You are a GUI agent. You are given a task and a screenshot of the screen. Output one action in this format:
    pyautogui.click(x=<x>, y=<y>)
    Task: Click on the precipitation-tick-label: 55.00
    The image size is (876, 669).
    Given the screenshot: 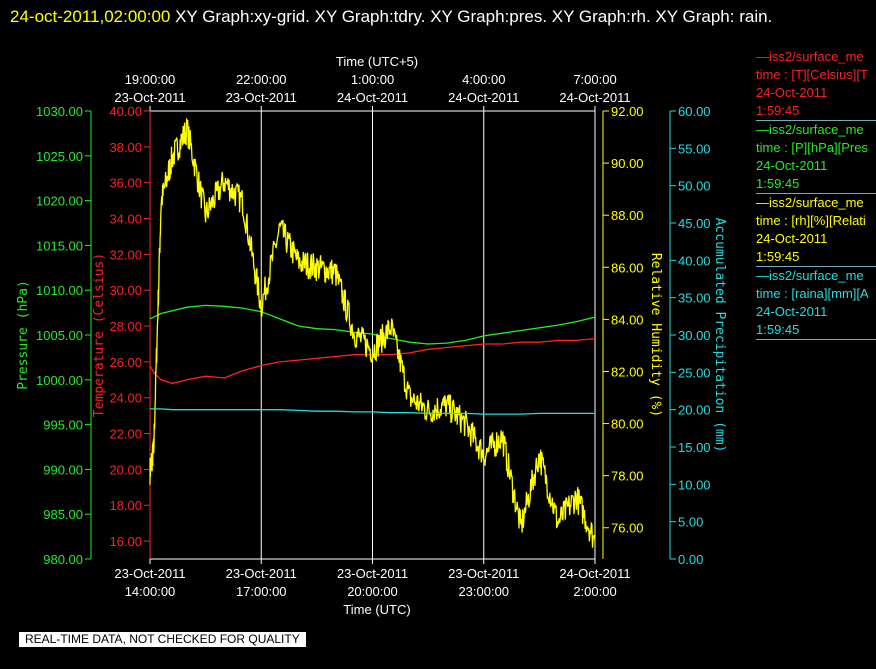 What is the action you would take?
    pyautogui.click(x=694, y=148)
    